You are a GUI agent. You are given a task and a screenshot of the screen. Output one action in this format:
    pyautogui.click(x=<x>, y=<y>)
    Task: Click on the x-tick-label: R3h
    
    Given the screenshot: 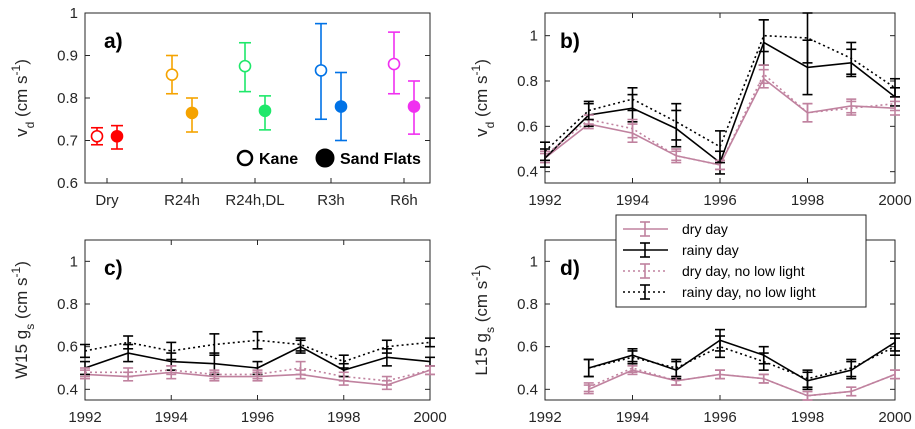 What is the action you would take?
    pyautogui.click(x=331, y=200)
    